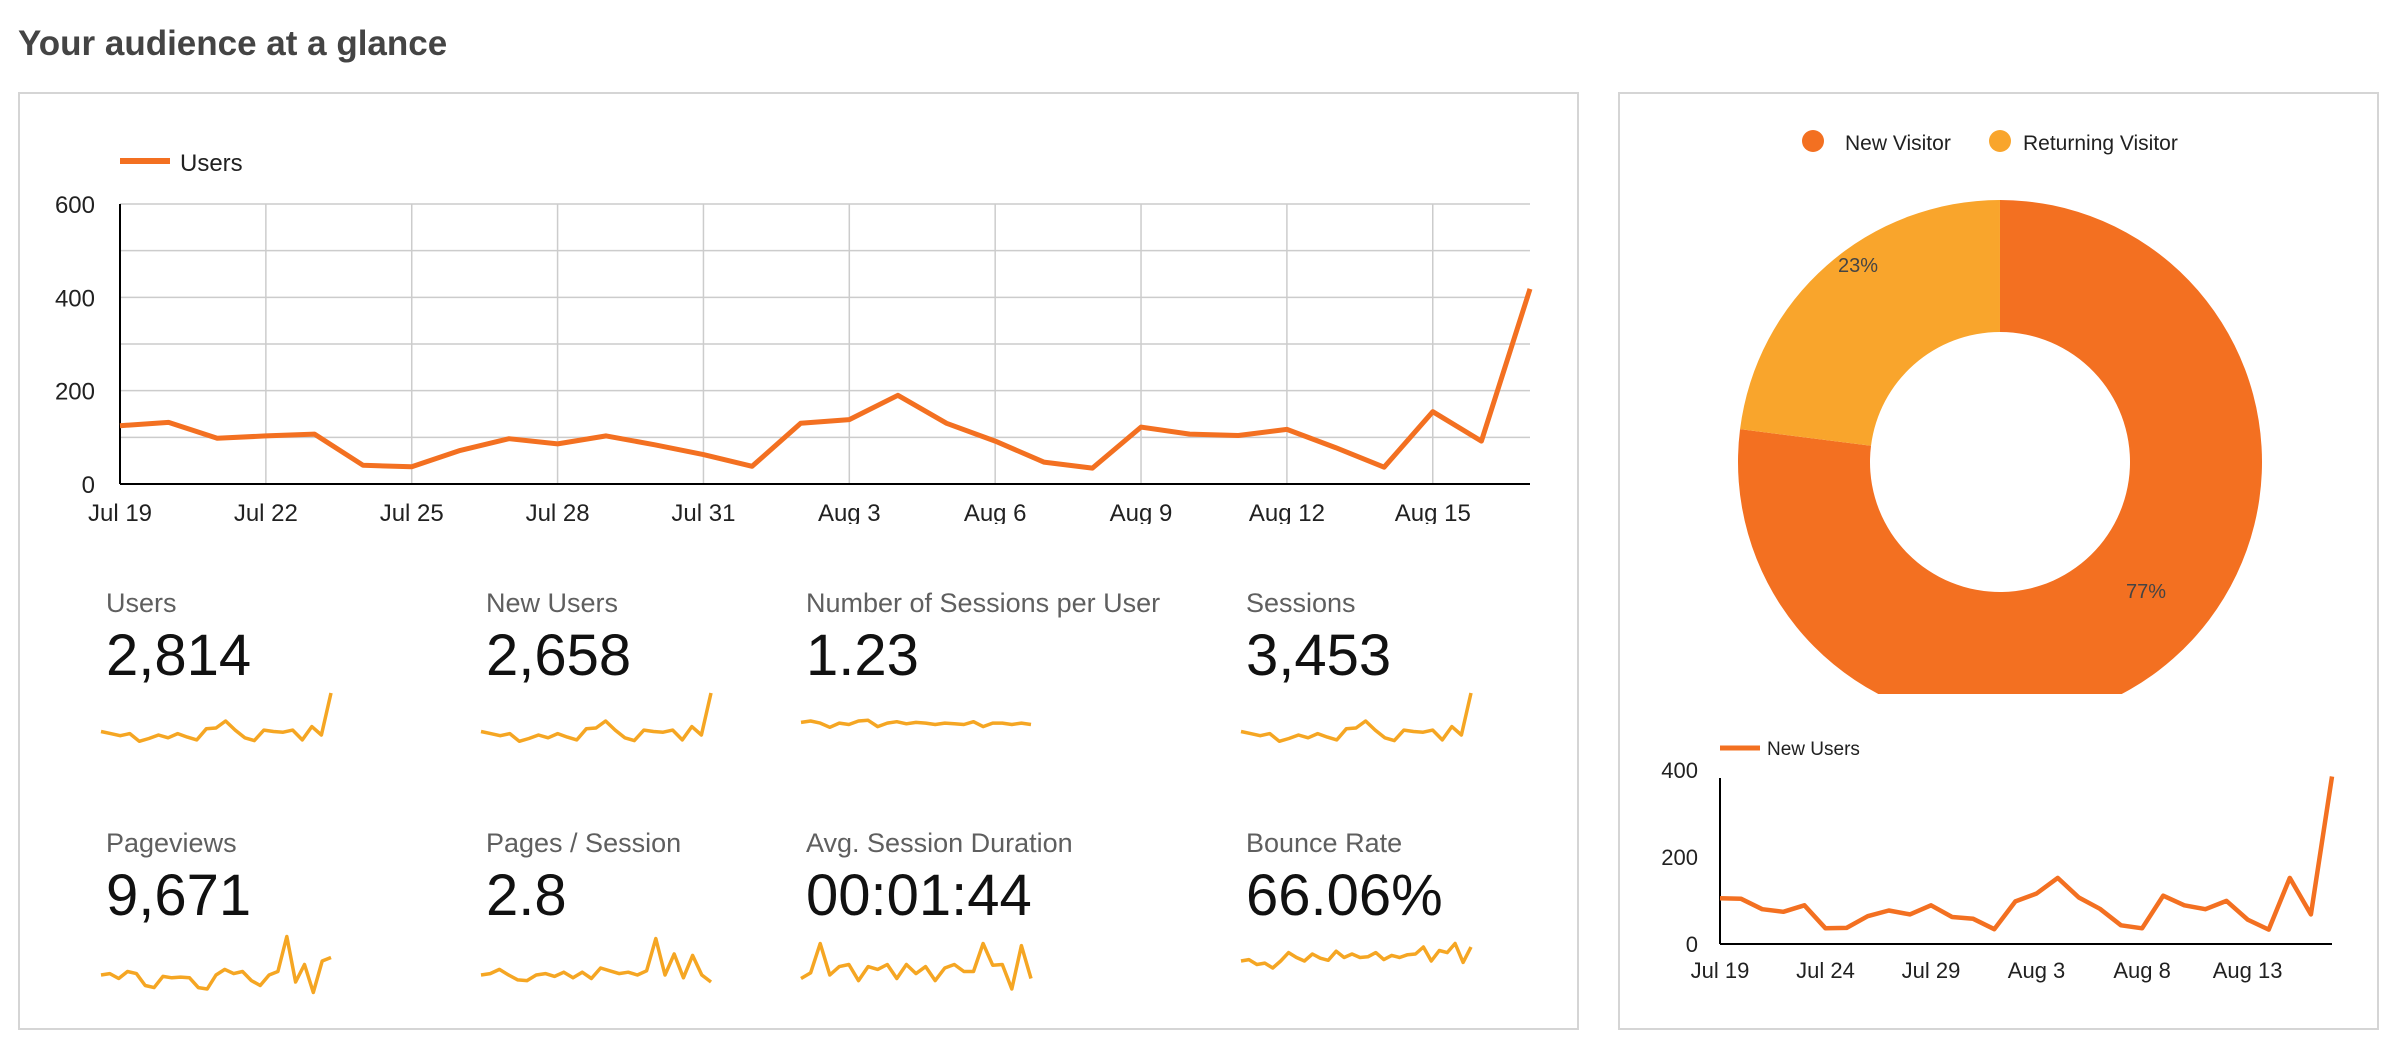 Image resolution: width=2390 pixels, height=1058 pixels. I want to click on legend-label-returning-visitor: Returning Visitor, so click(2100, 143).